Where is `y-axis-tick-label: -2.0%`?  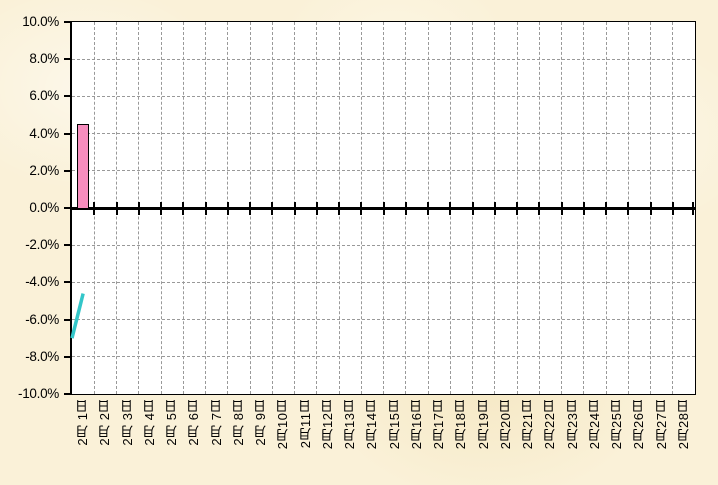 y-axis-tick-label: -2.0% is located at coordinates (42, 245).